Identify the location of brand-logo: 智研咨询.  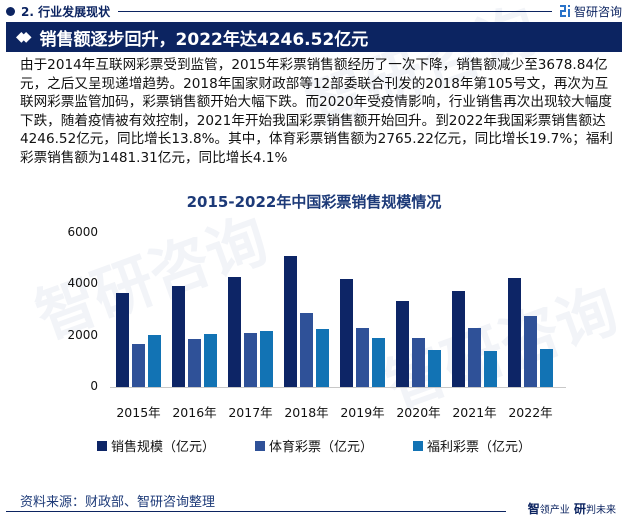
(590, 11).